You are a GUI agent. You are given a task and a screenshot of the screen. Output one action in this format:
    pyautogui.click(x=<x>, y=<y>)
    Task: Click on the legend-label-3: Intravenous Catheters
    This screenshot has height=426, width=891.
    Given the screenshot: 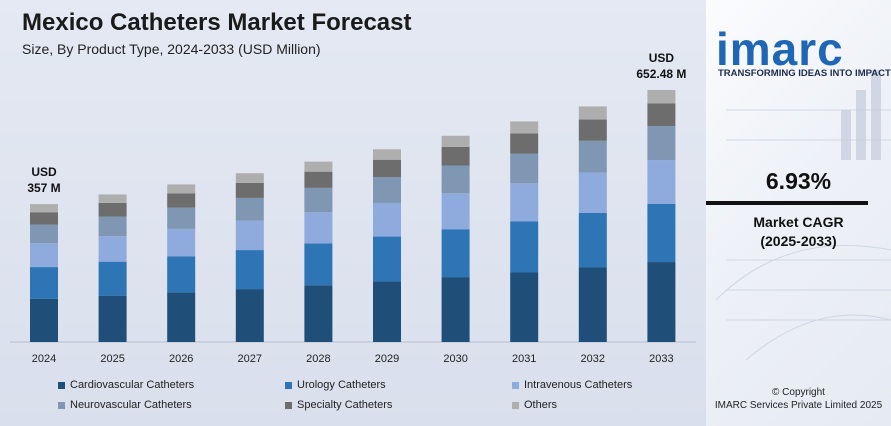 What is the action you would take?
    pyautogui.click(x=578, y=385)
    